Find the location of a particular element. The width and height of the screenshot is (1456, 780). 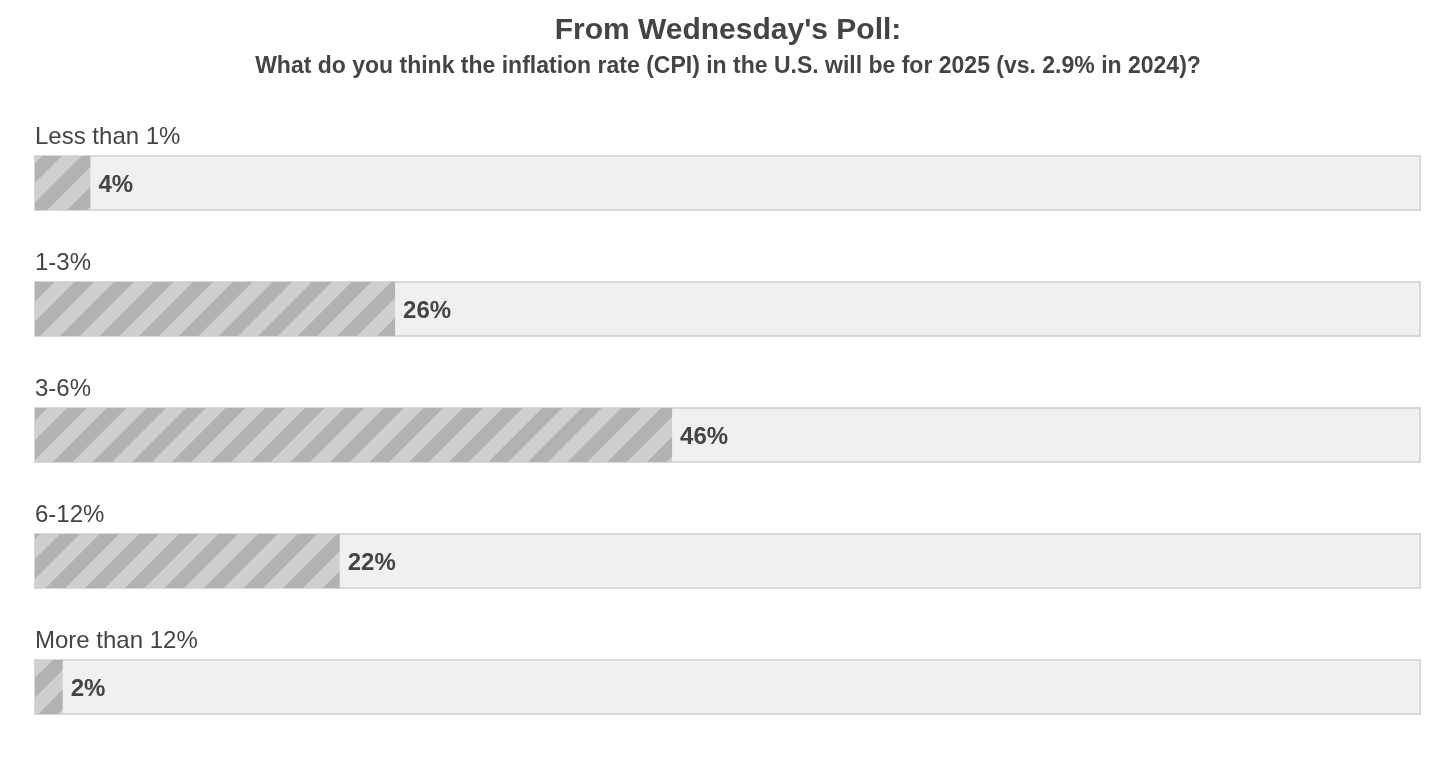

text: What do you think the inflation rate (CPI) in the U.S. will be for 2025 (vs. 2.9% in 2024)? is located at coordinates (728, 64).